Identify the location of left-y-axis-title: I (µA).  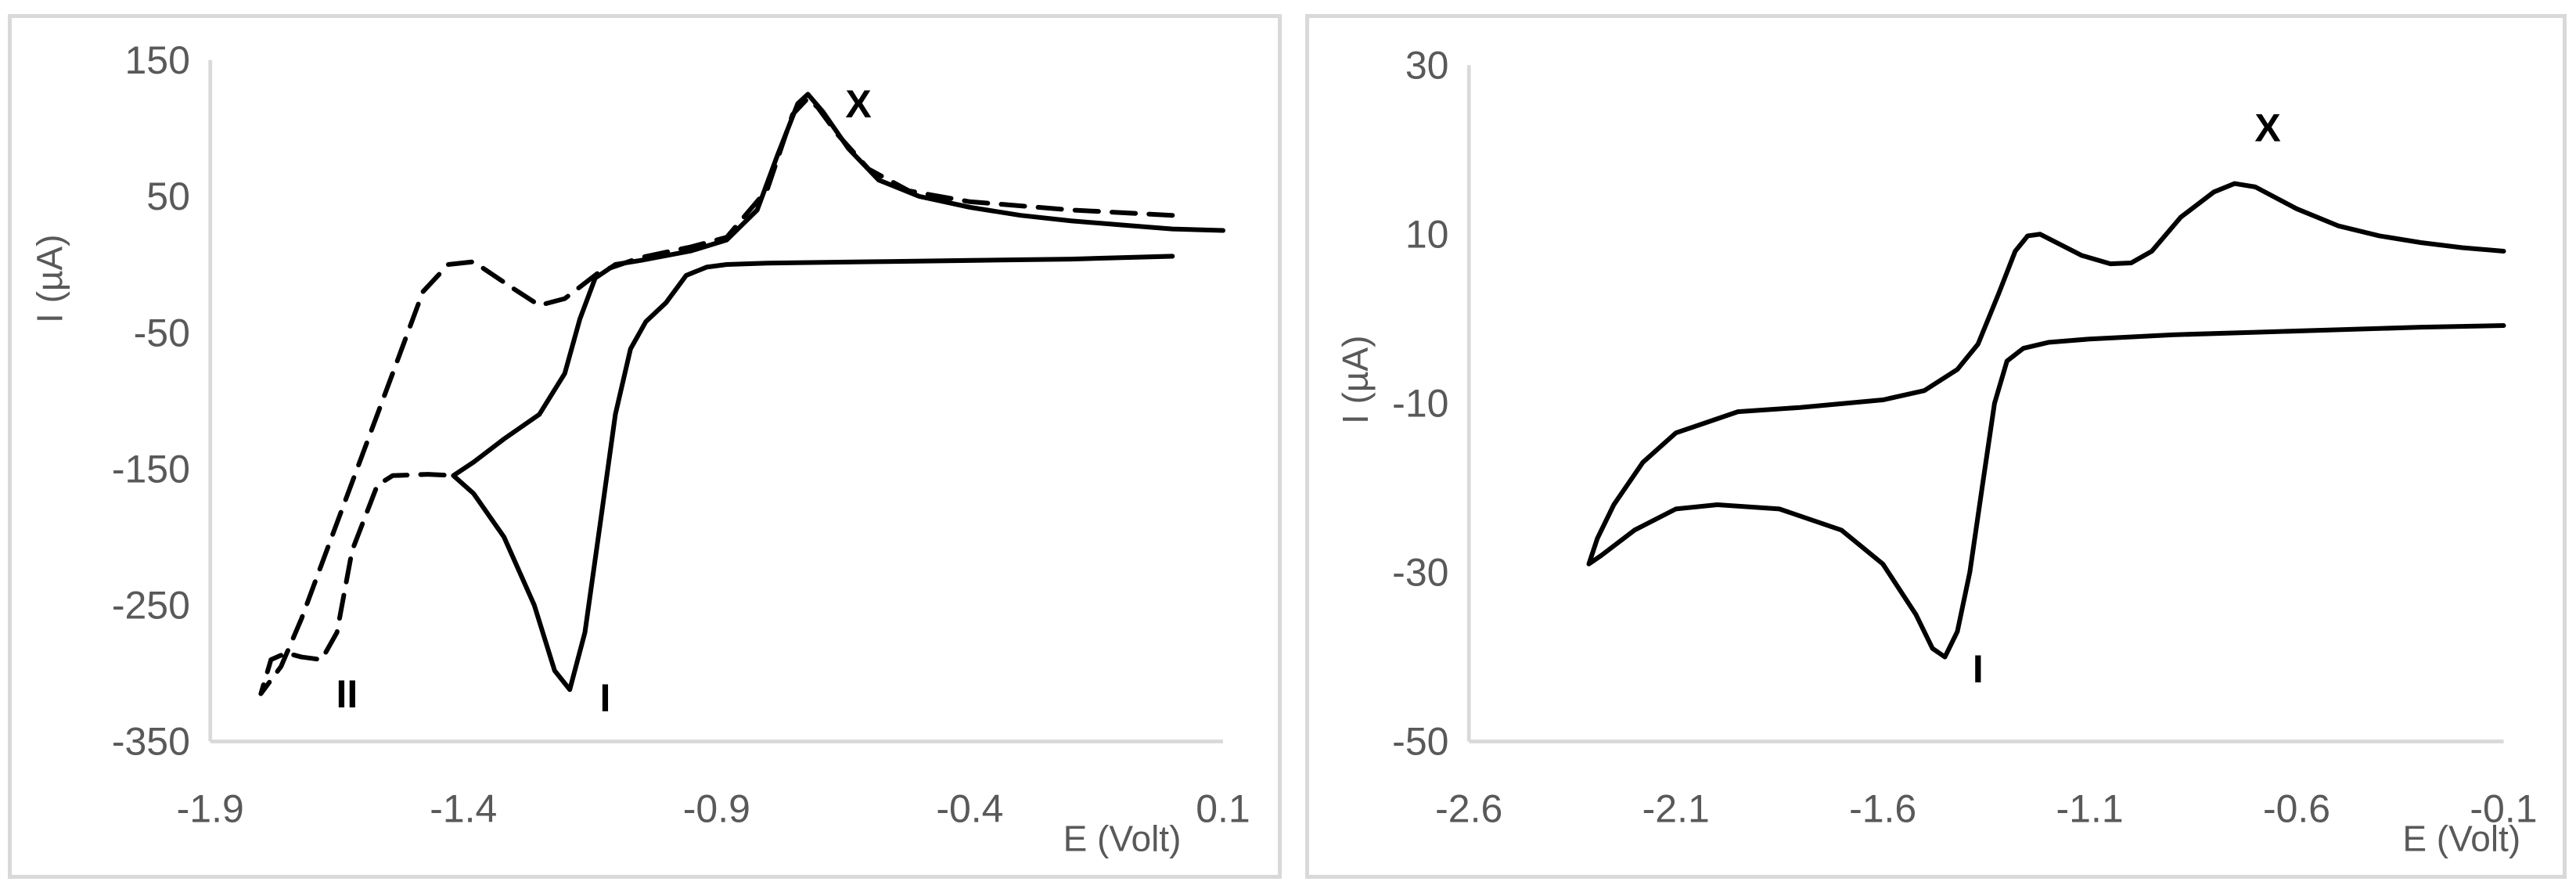
(50, 279).